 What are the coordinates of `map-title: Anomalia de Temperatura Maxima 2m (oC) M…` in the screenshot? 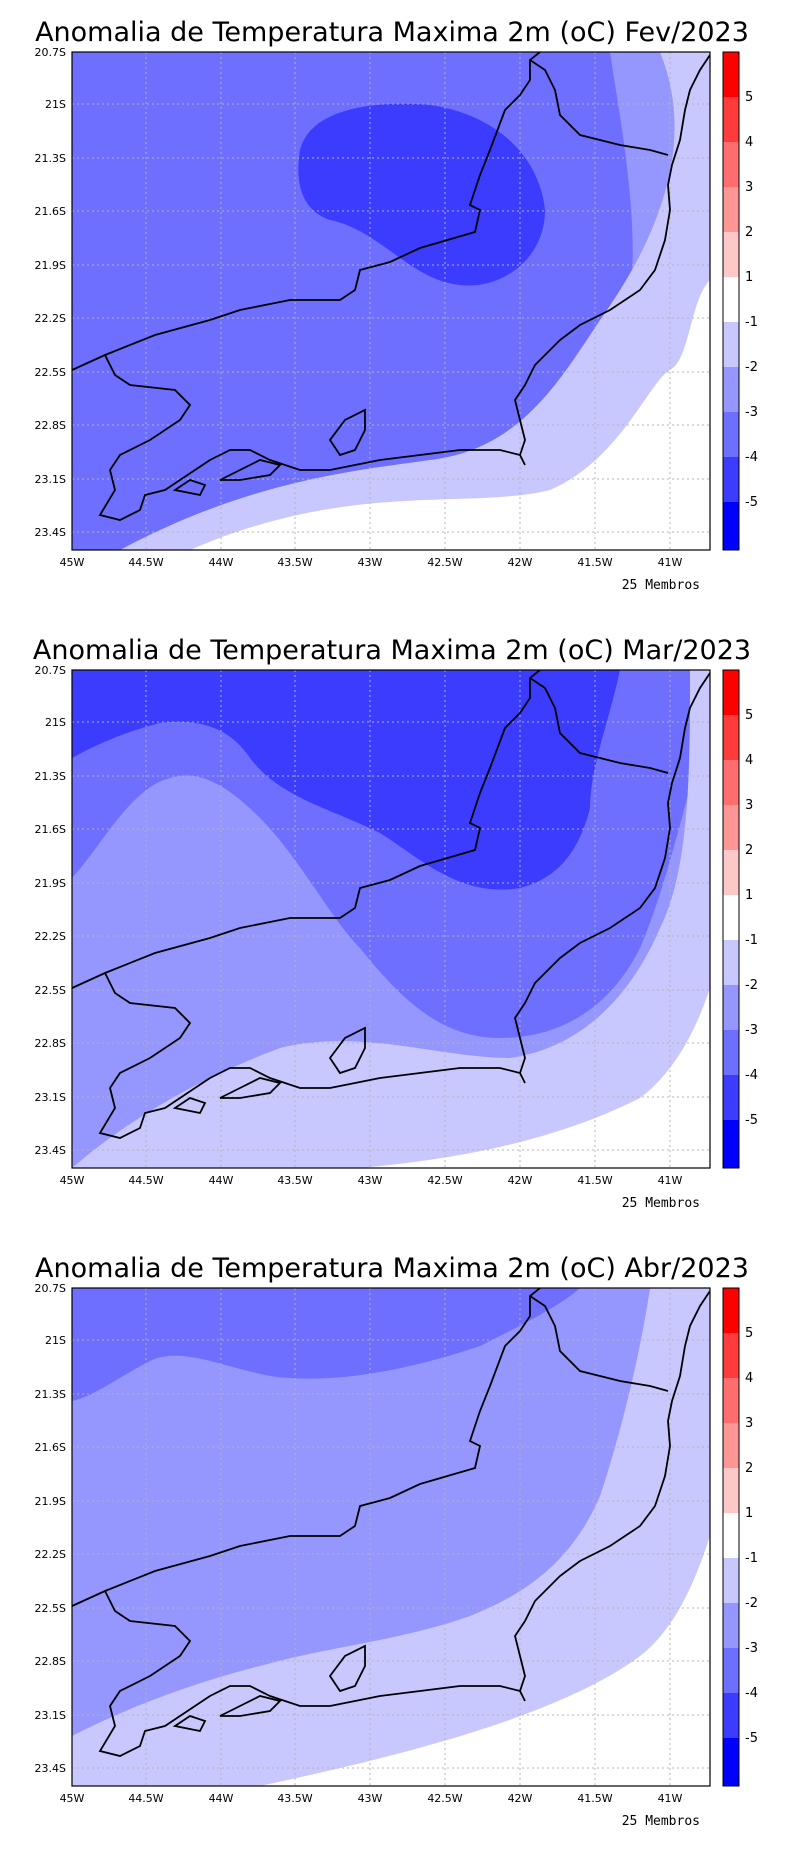 It's located at (392, 650).